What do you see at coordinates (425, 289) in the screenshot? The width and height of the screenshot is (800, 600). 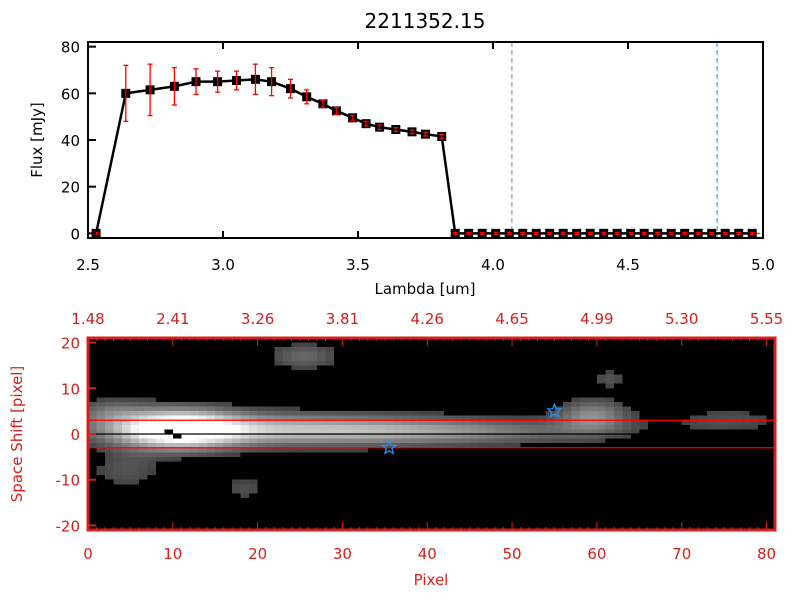 I see `x-axis-label: Lambda [um]` at bounding box center [425, 289].